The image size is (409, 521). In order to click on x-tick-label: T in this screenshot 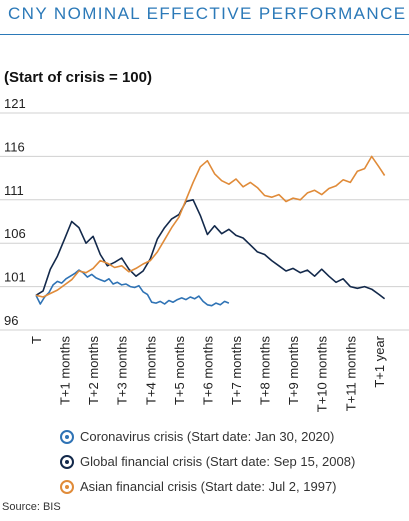, I will do `click(36, 340)`.